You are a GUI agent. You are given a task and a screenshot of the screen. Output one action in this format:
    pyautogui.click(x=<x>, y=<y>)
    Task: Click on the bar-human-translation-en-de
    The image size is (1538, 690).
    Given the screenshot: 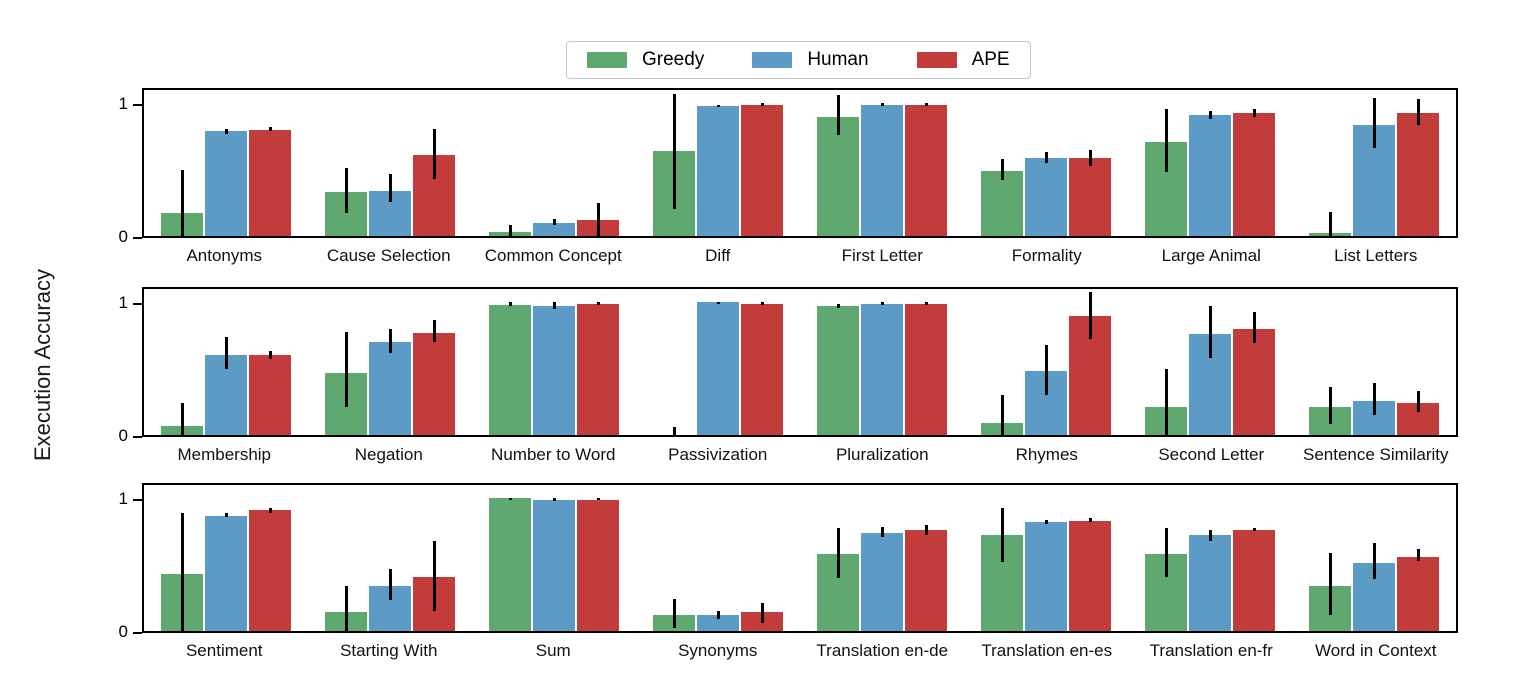 What is the action you would take?
    pyautogui.click(x=882, y=581)
    